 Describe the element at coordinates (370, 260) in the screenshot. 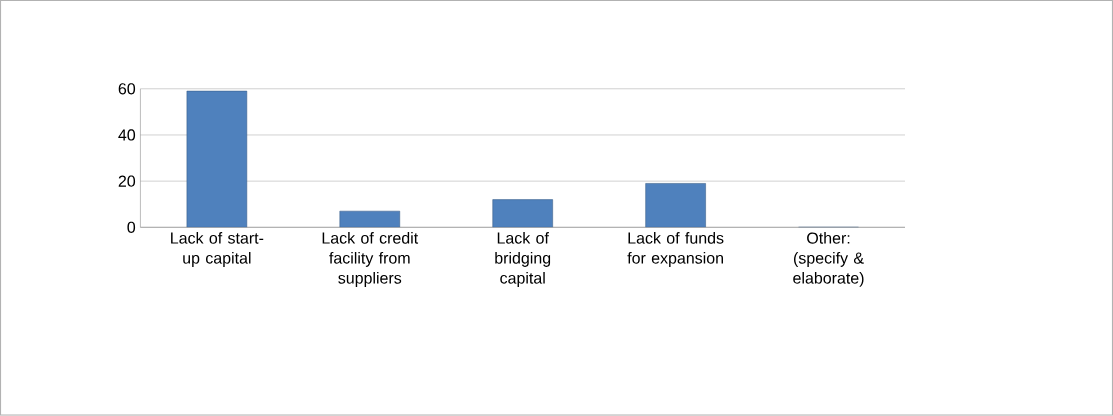

I see `x-tick-label: Lack of credit facility from suppliers` at that location.